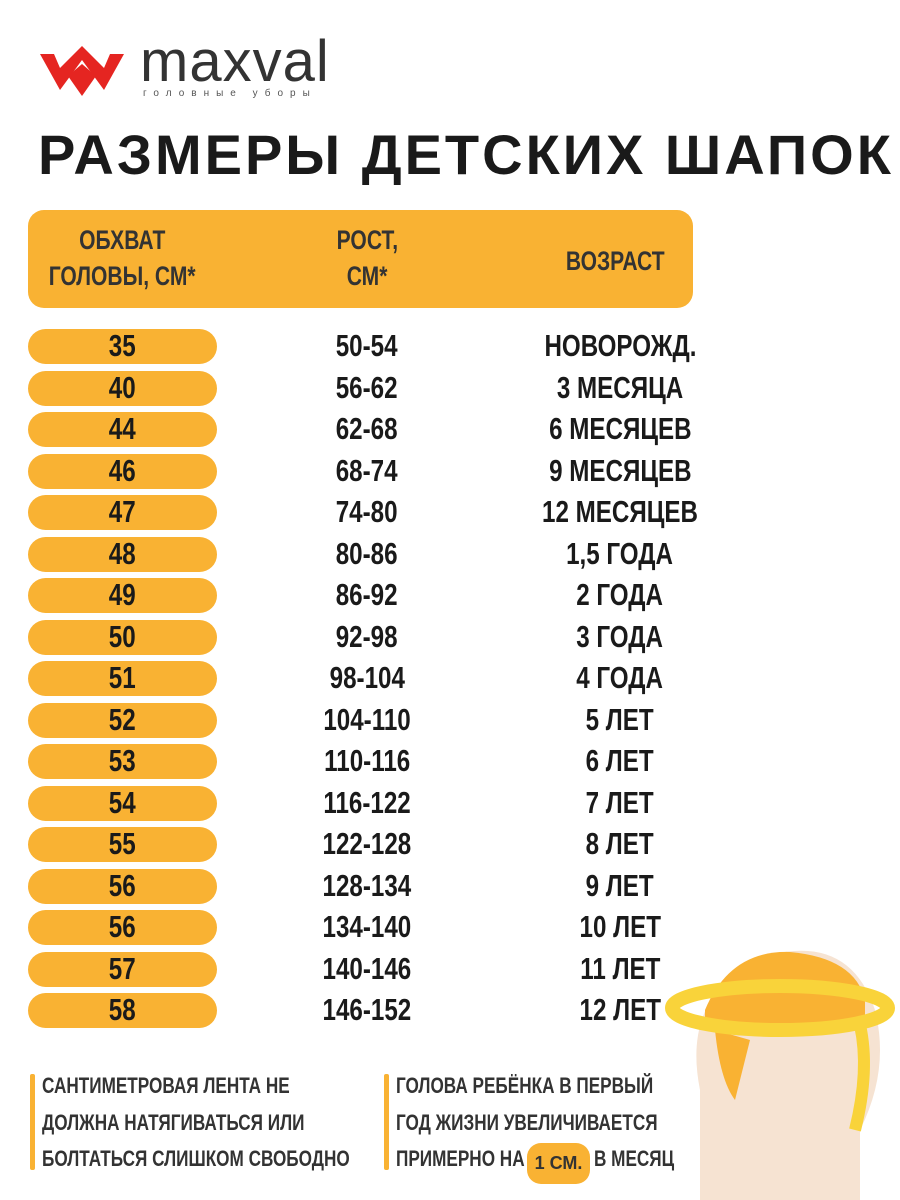 This screenshot has width=900, height=1200. I want to click on header-line: РОСТ,, so click(367, 240).